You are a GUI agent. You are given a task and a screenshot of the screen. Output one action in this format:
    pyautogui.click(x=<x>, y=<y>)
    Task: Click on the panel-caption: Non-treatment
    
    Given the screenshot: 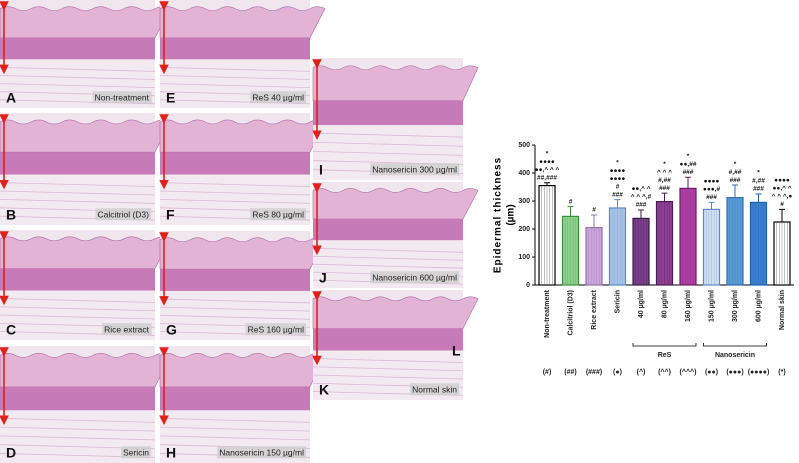 What is the action you would take?
    pyautogui.click(x=122, y=97)
    